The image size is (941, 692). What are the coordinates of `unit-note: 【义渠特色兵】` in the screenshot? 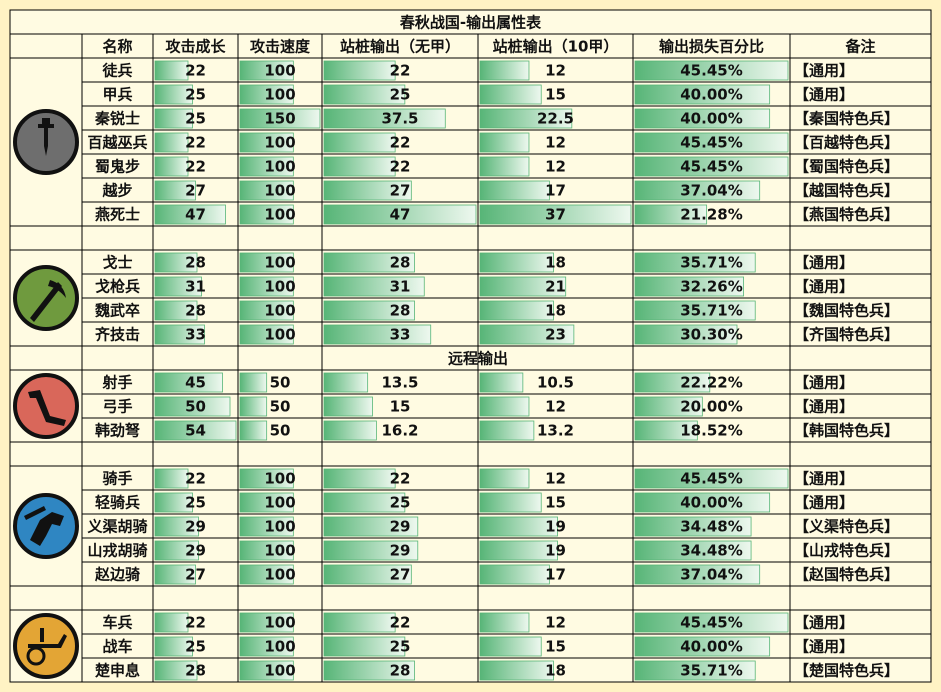 It's located at (846, 527).